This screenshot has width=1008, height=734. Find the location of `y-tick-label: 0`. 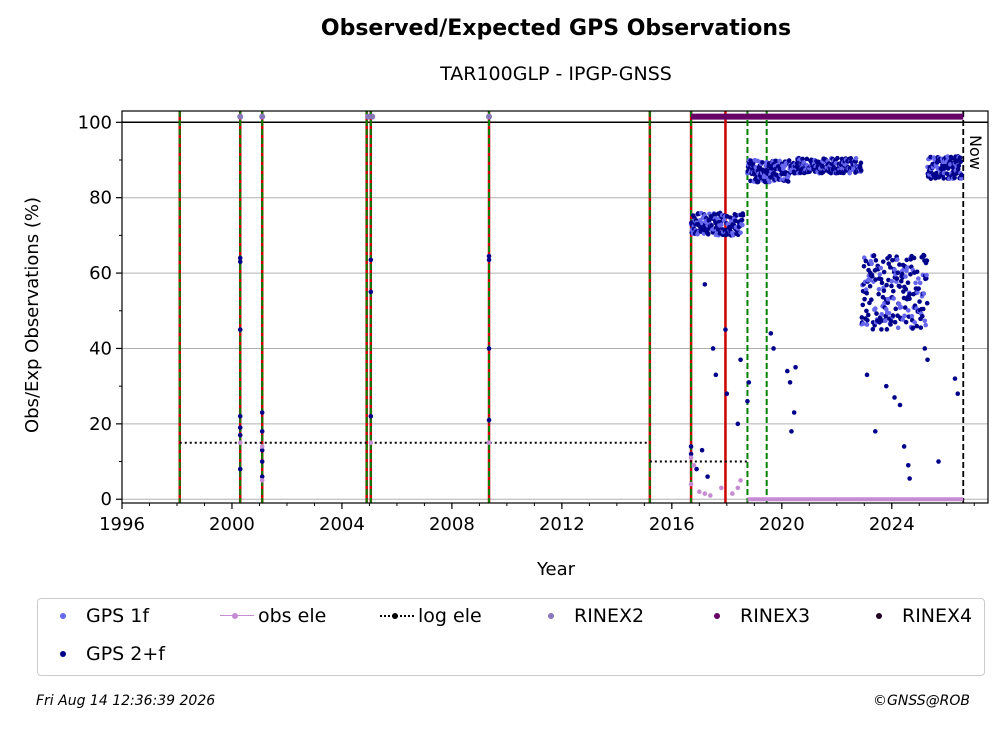

y-tick-label: 0 is located at coordinates (106, 499).